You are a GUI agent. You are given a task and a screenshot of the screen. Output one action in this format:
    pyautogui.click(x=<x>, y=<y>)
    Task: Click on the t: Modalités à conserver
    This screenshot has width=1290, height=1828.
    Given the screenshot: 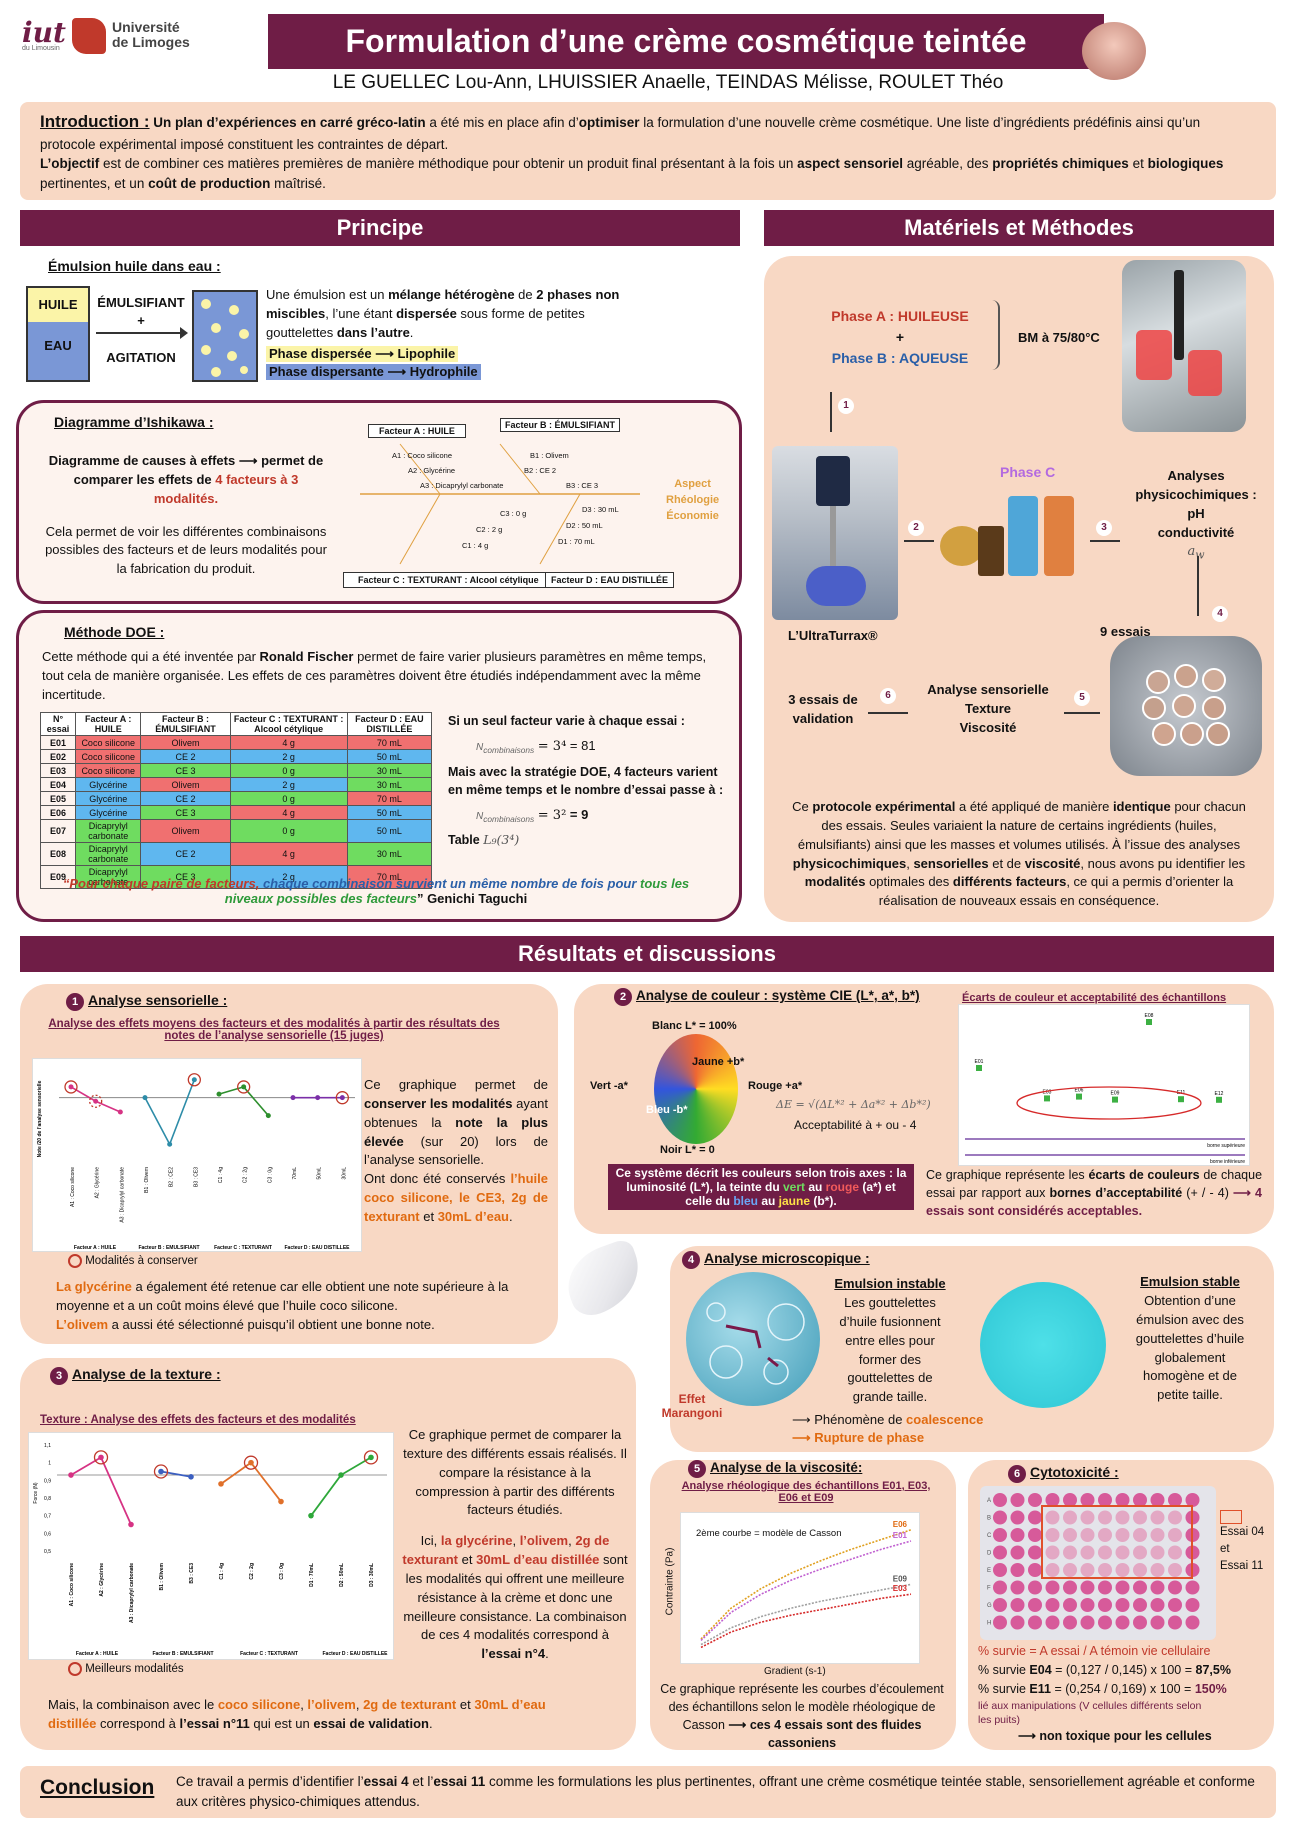 What is the action you would take?
    pyautogui.click(x=141, y=1261)
    